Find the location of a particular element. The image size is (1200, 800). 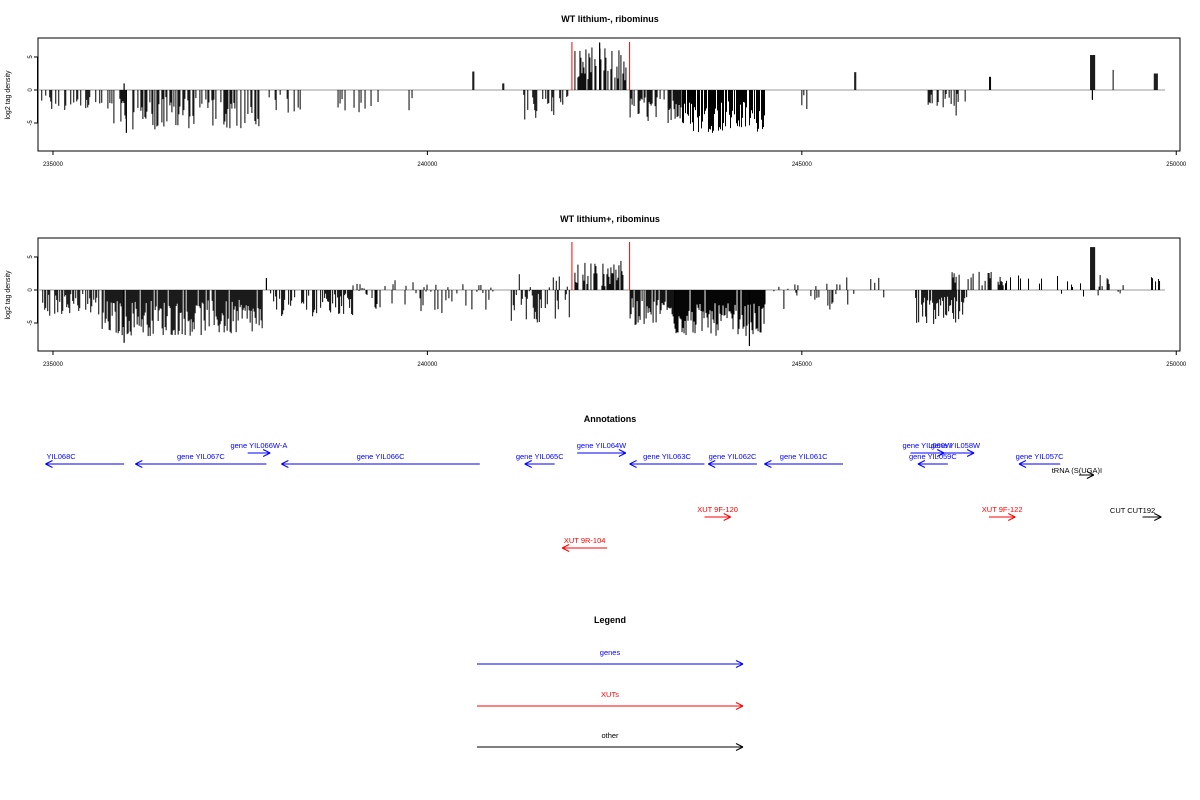

feature-label: gene YIL066C is located at coordinates (381, 456).